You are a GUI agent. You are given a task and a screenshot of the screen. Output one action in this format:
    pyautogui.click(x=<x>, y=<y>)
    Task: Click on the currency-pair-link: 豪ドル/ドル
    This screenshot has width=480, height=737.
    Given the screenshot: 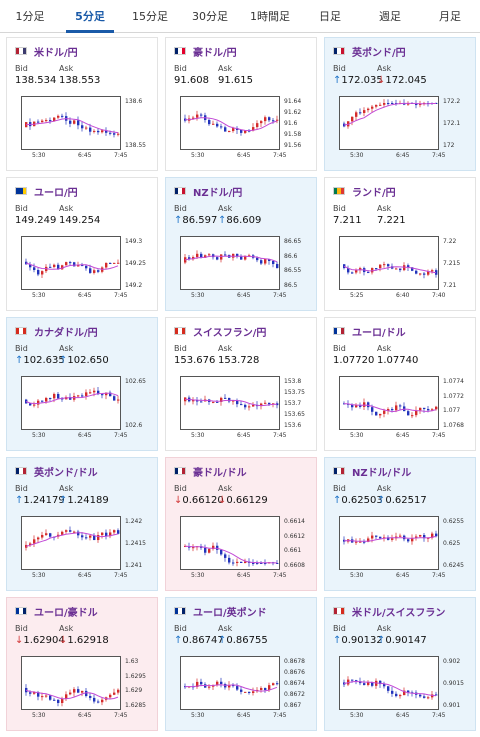 What is the action you would take?
    pyautogui.click(x=220, y=473)
    